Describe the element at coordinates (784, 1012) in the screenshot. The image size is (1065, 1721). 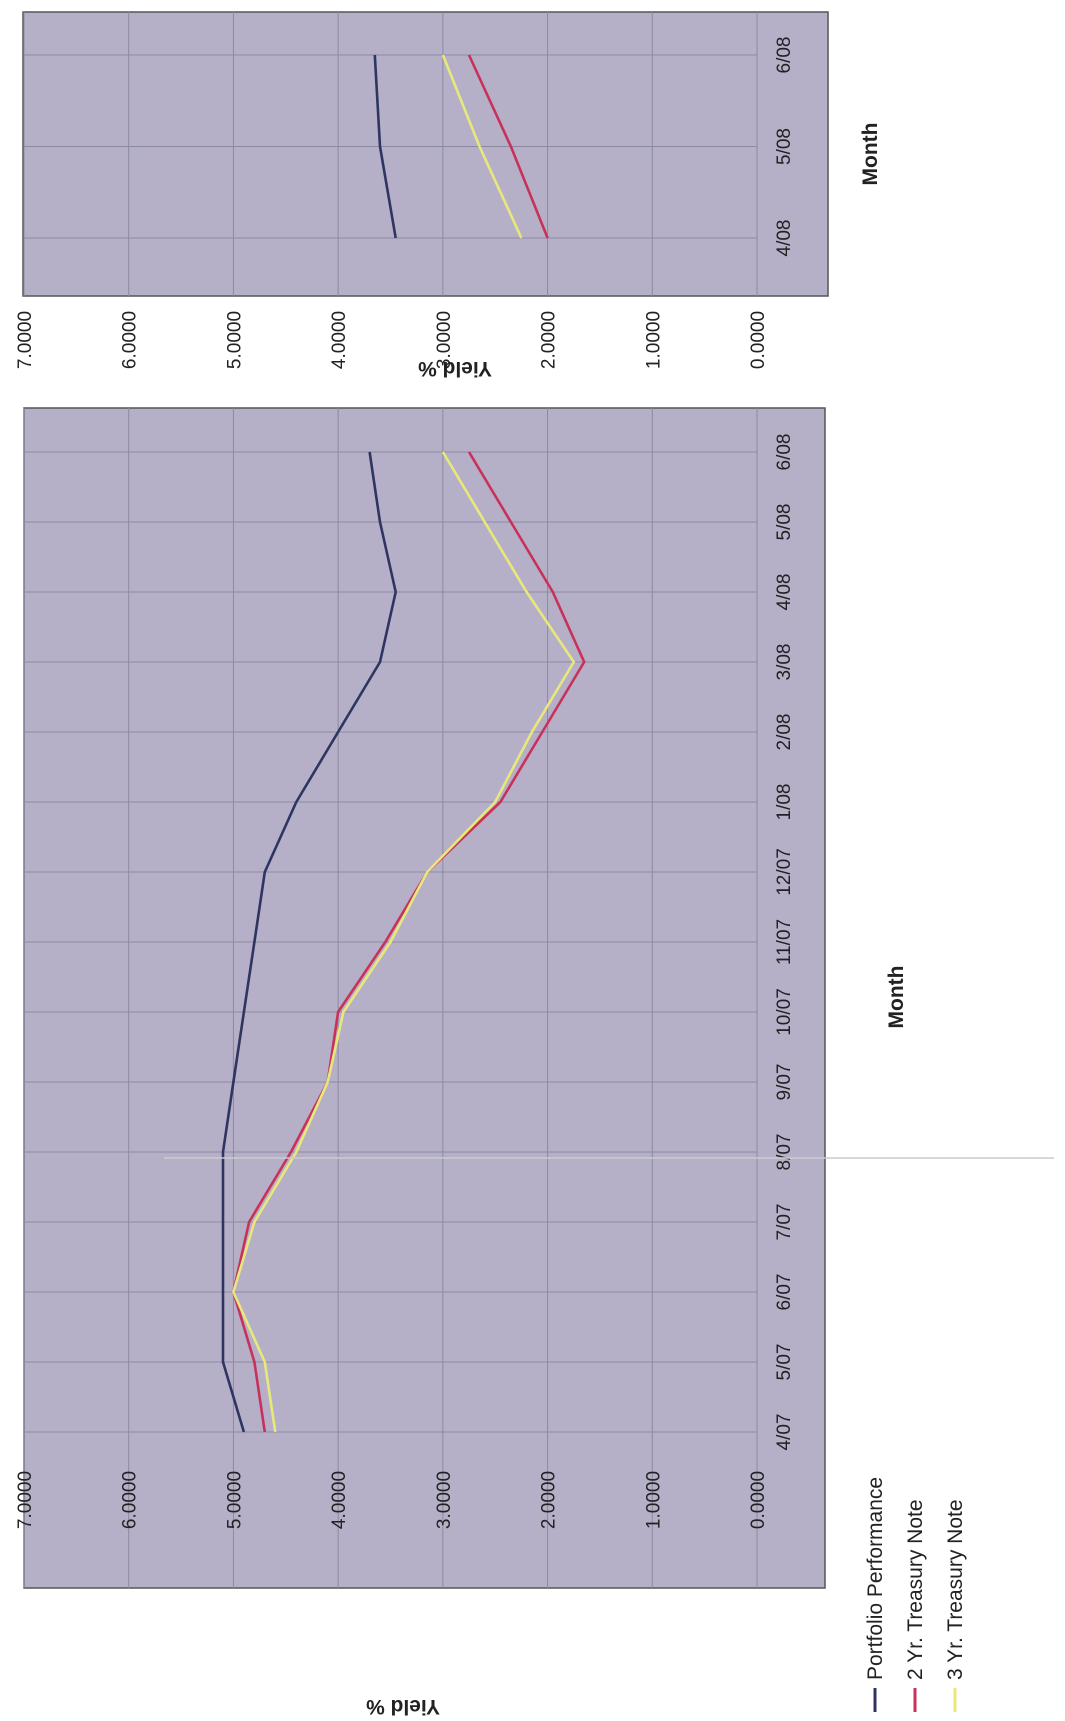
I see `x-tick-label: 10/07` at that location.